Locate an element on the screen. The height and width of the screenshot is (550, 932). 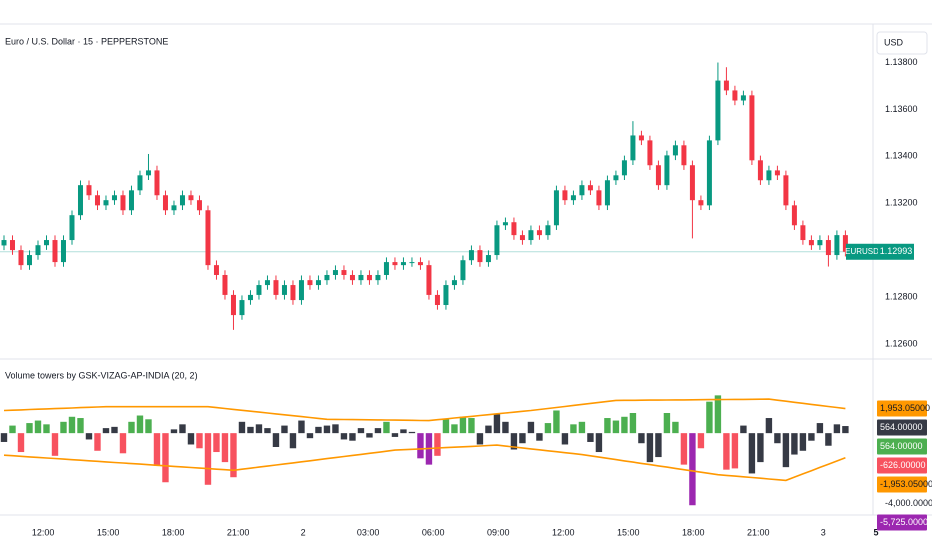
price-tick-label: 1.13600 is located at coordinates (901, 109).